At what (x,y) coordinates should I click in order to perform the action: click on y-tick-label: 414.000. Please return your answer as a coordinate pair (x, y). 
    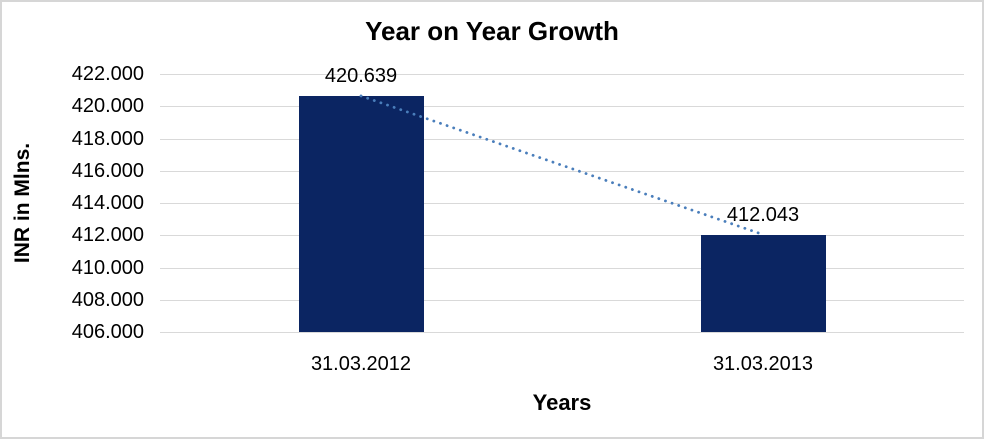
    Looking at the image, I should click on (107, 203).